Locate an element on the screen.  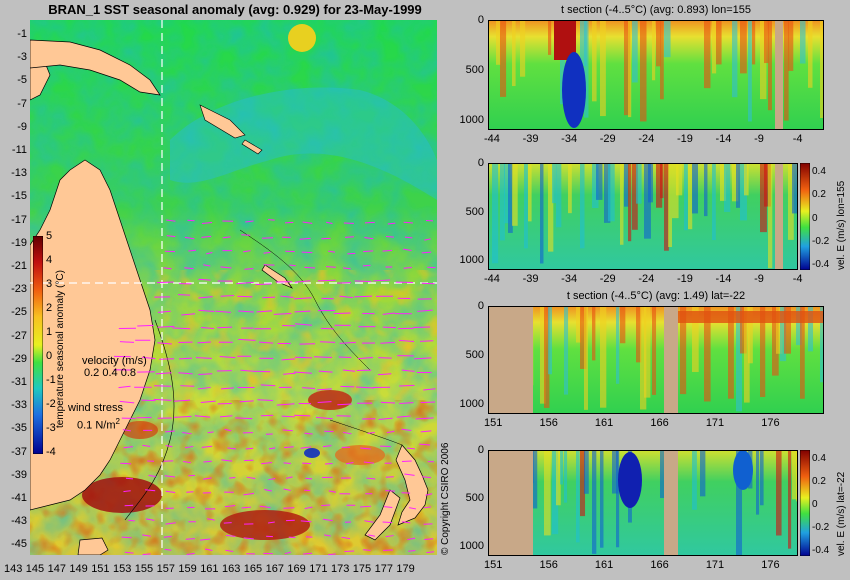
map-lon-tick-label: 165 is located at coordinates (253, 569).